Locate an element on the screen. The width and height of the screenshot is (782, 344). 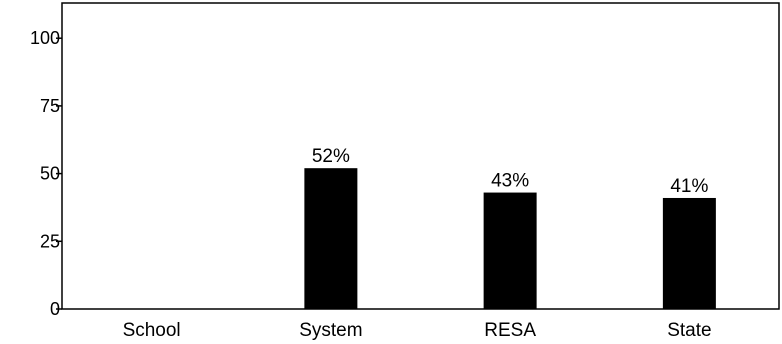
x-axis: School System RESA State is located at coordinates (417, 330).